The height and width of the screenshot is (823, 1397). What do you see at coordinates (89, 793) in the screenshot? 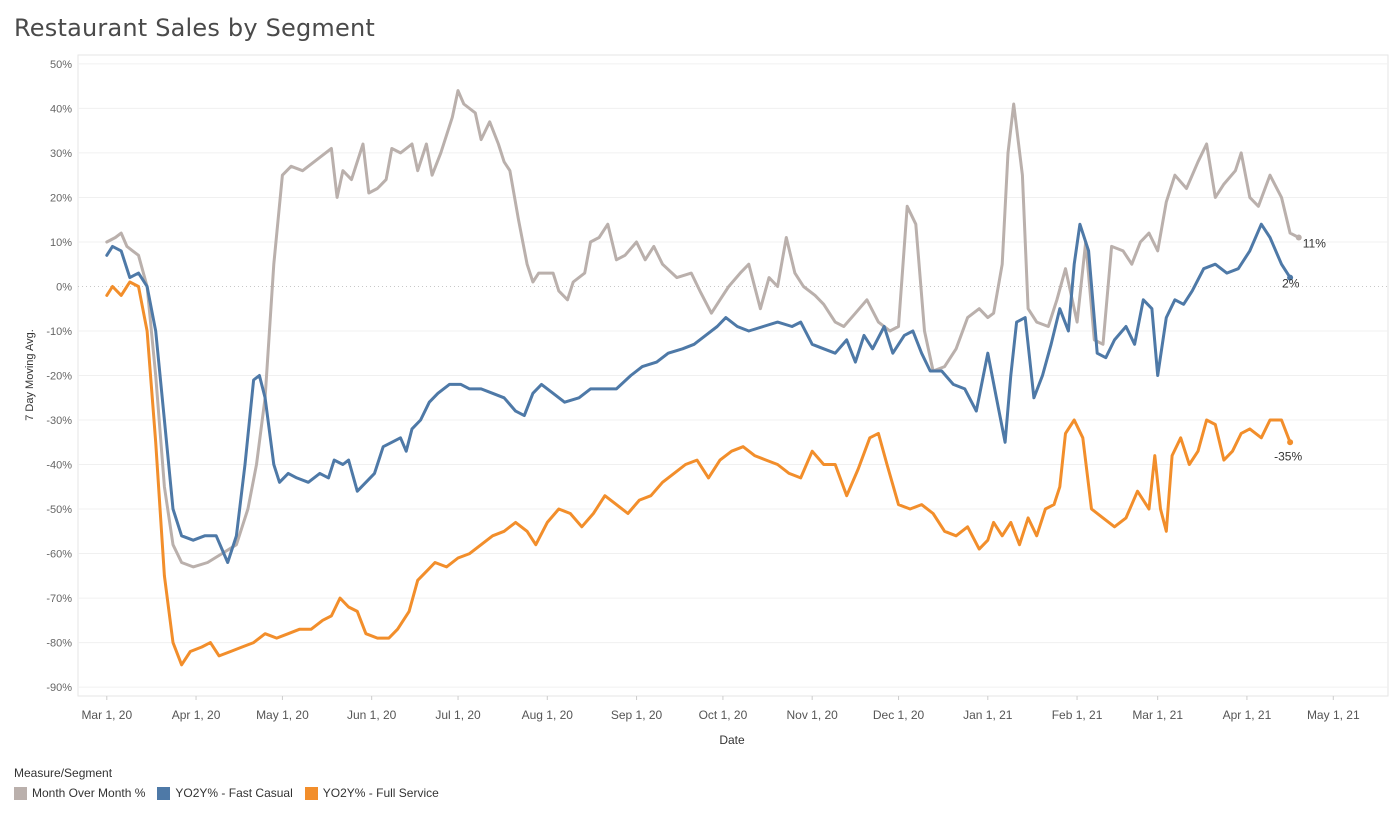
I see `legend-label: Month Over Month %` at bounding box center [89, 793].